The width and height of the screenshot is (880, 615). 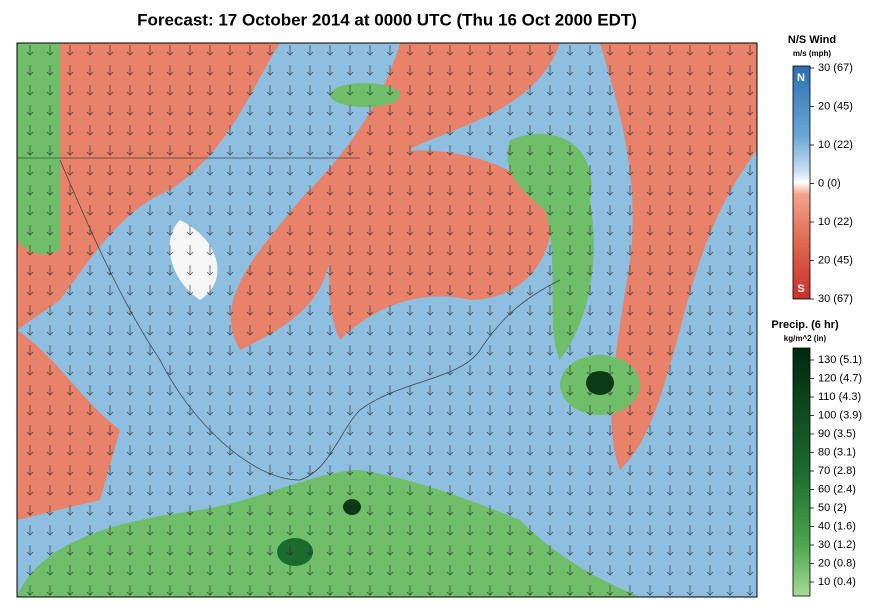 What do you see at coordinates (805, 325) in the screenshot?
I see `precip-legend-title: Precip. (6 hr)` at bounding box center [805, 325].